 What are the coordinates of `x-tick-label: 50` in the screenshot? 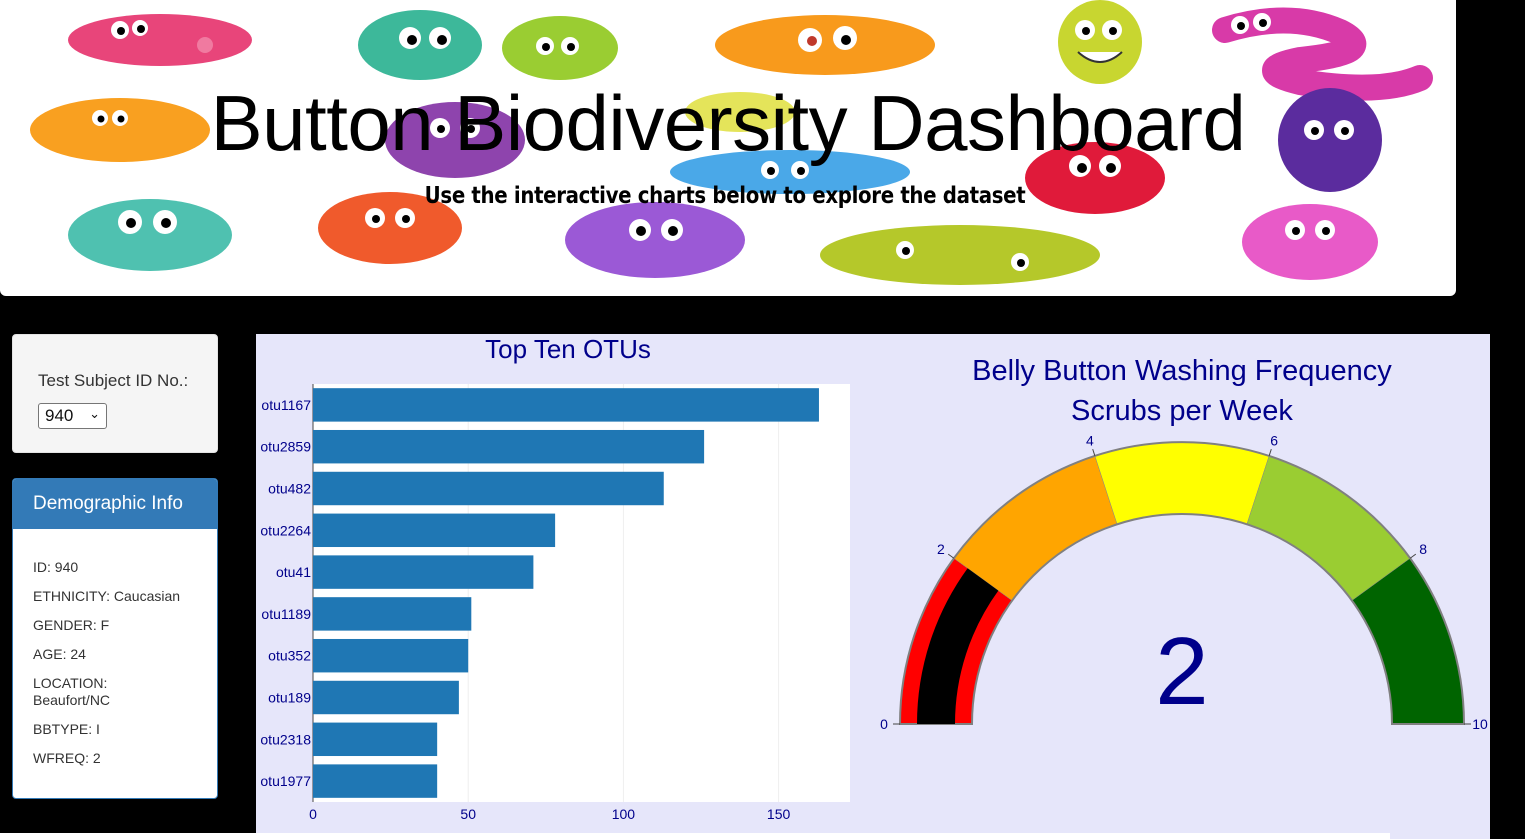 It's located at (468, 814).